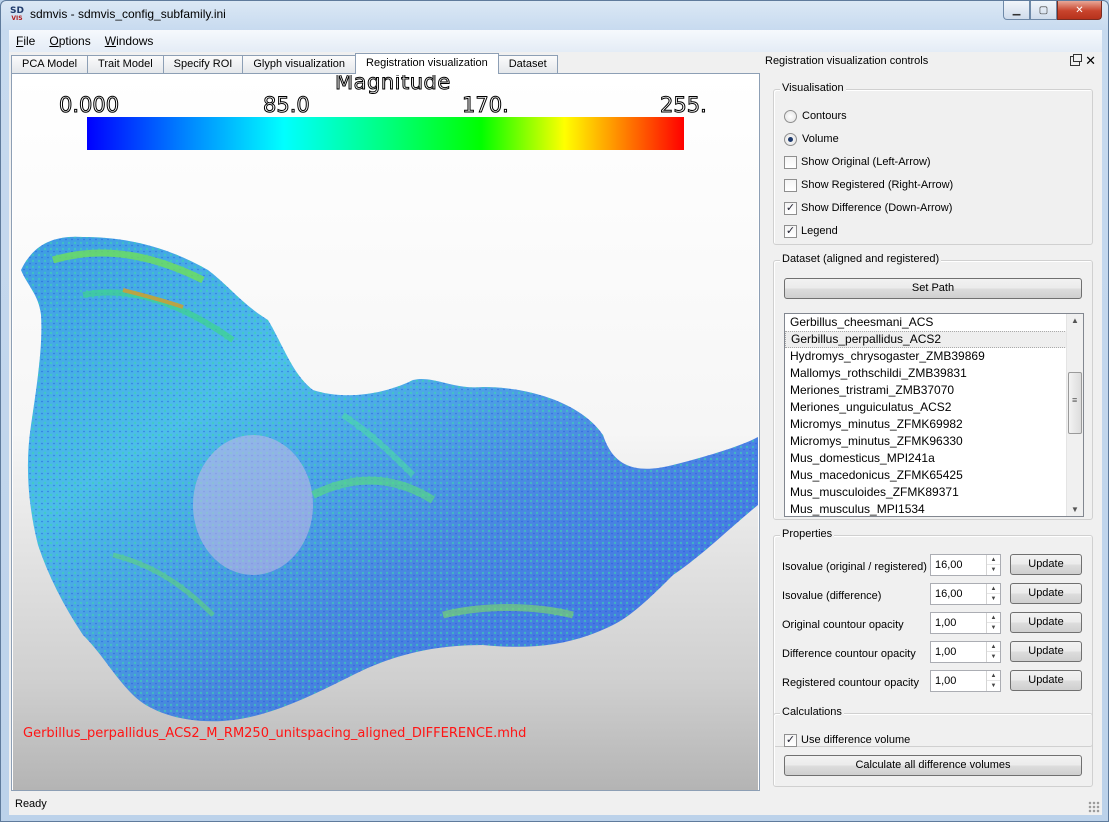  I want to click on minimize-button: ▁, so click(1016, 10).